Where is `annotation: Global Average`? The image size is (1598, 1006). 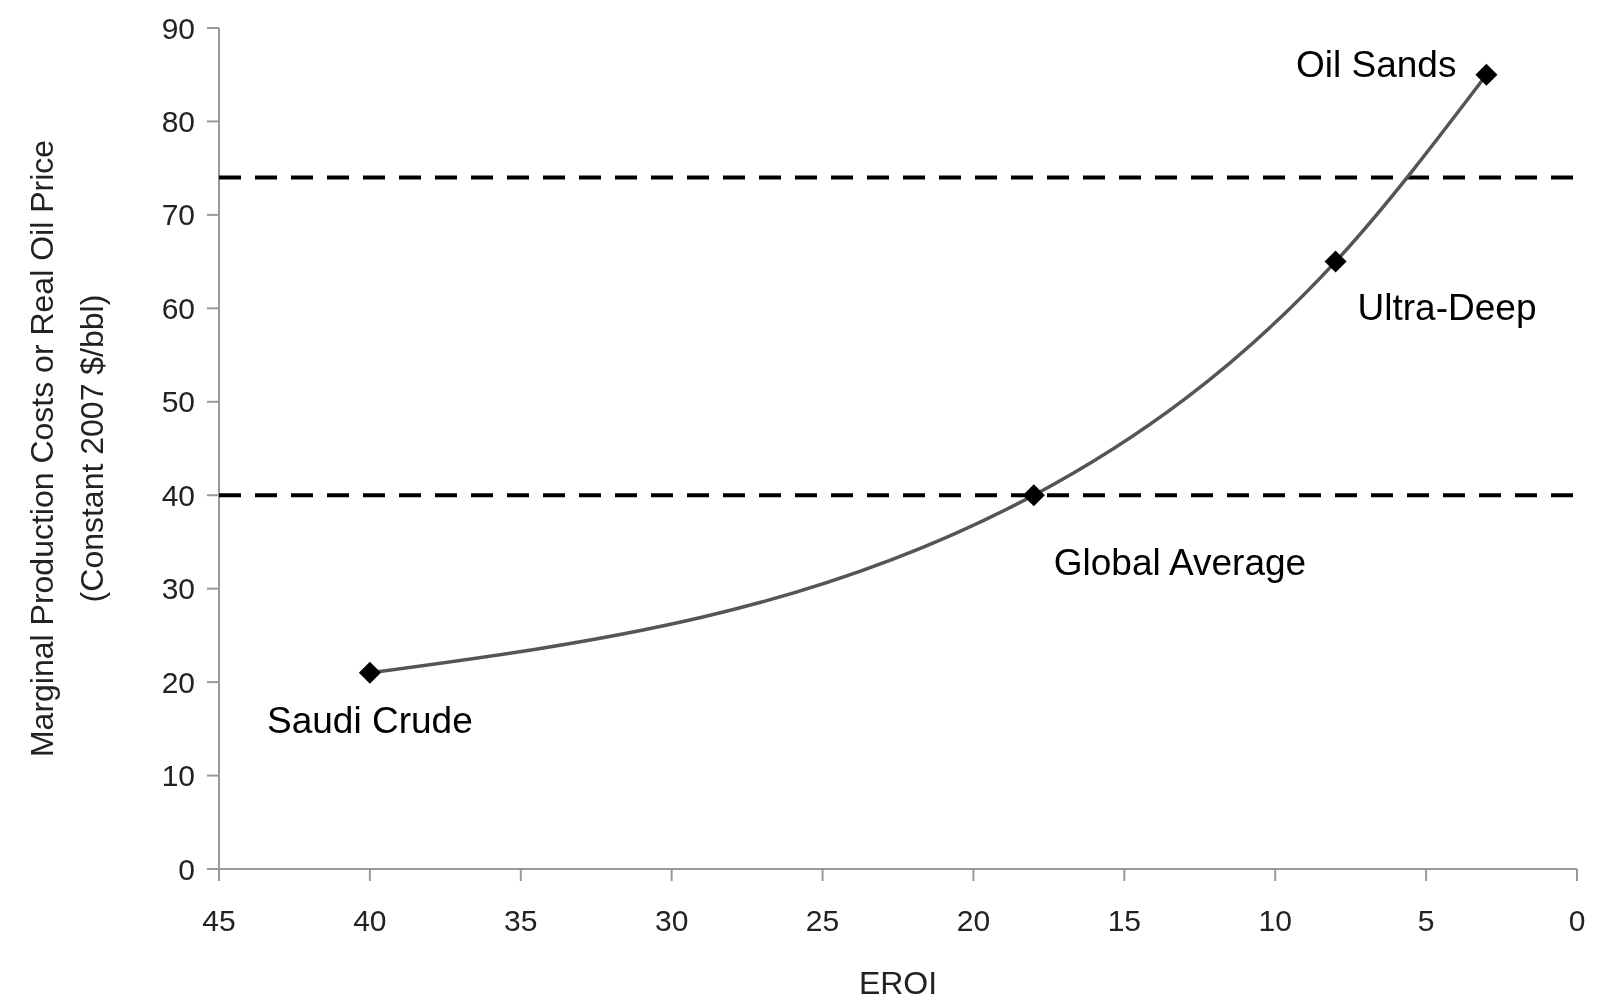 annotation: Global Average is located at coordinates (1180, 563).